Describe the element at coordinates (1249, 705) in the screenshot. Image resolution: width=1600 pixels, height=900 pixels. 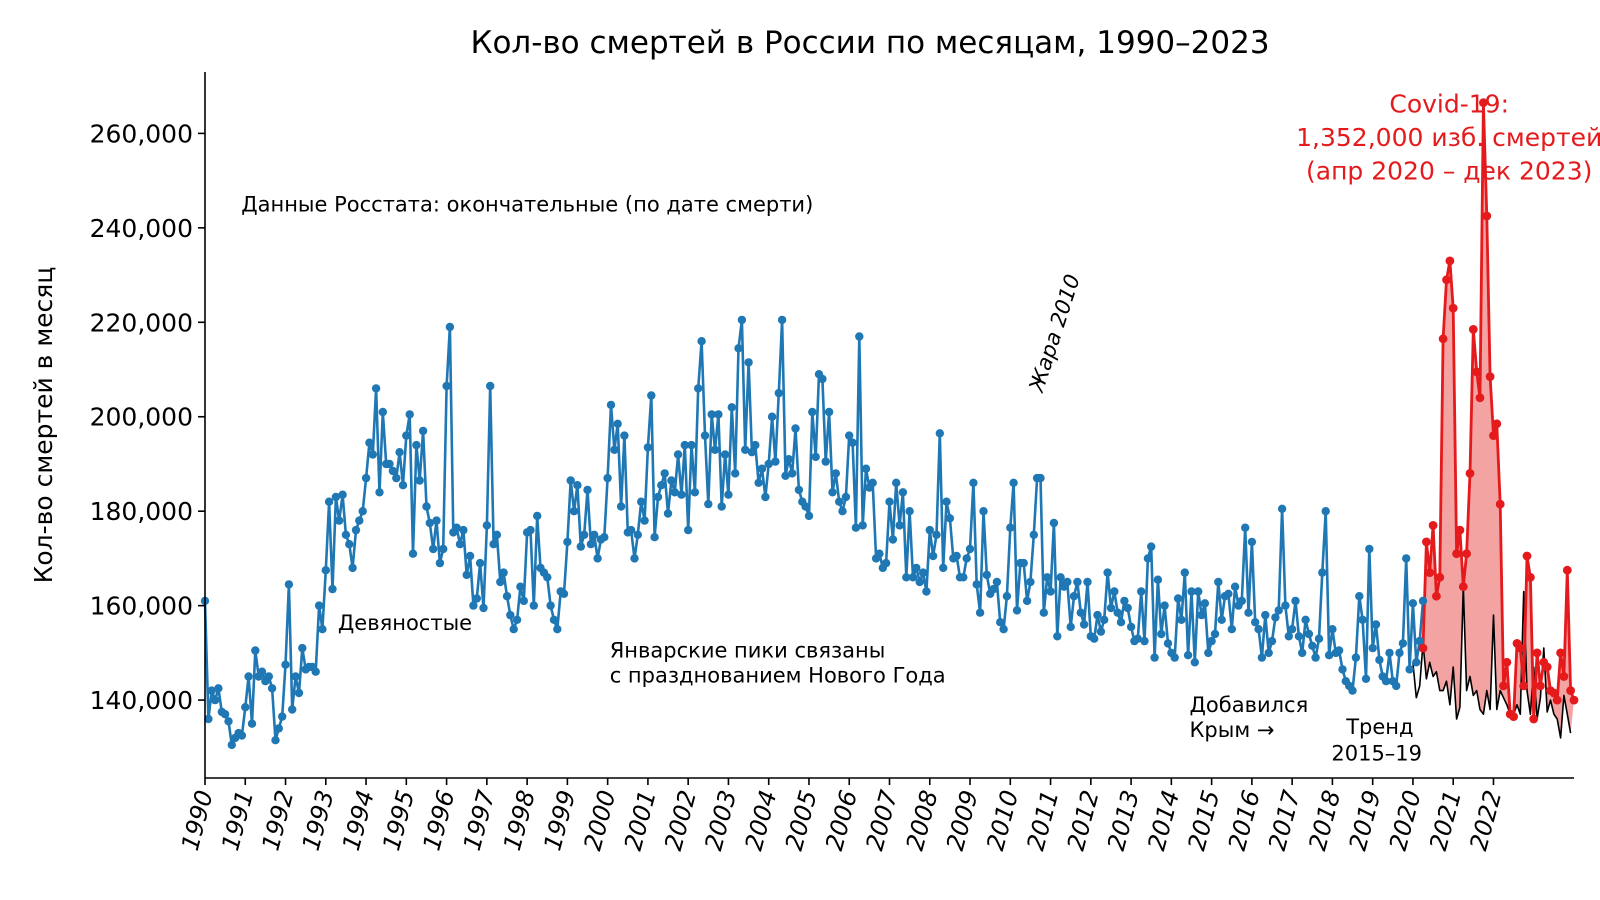
I see `annotation-crimea1: Добавился` at that location.